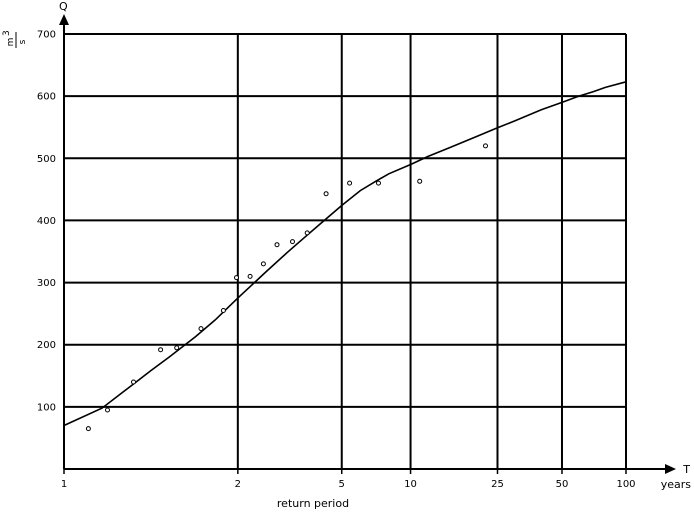 The width and height of the screenshot is (694, 512). I want to click on x-axis-arrow, so click(670, 469).